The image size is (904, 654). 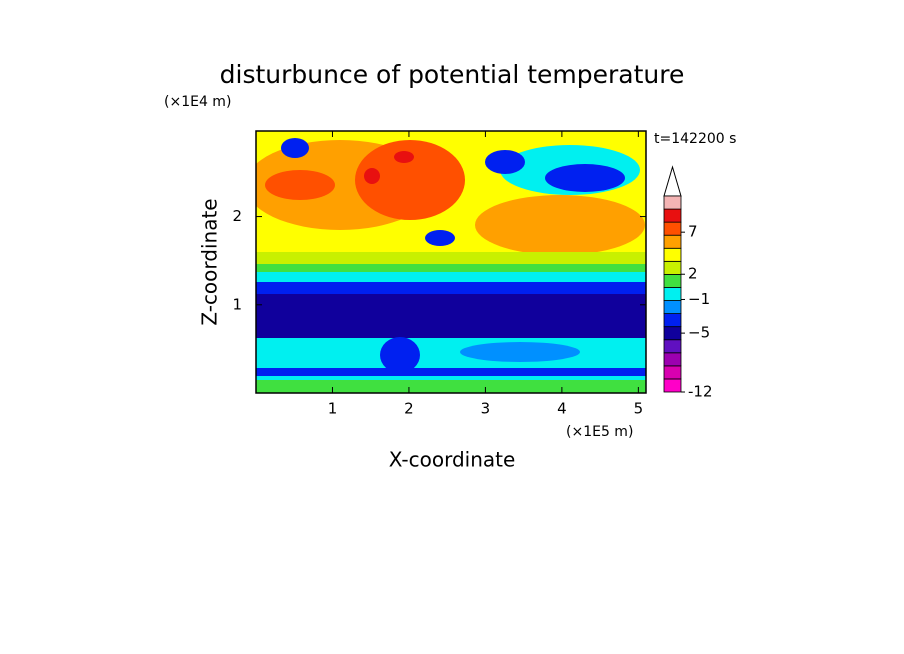 What do you see at coordinates (639, 409) in the screenshot?
I see `x-tick-label: 5` at bounding box center [639, 409].